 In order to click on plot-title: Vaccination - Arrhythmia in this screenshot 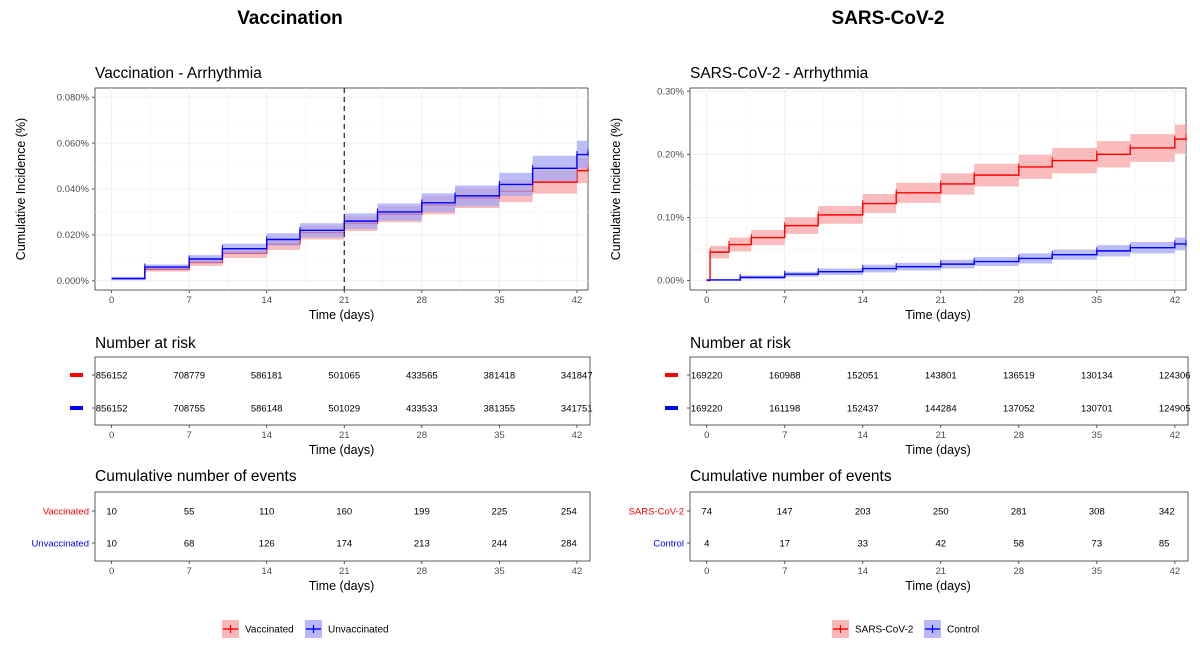, I will do `click(178, 73)`.